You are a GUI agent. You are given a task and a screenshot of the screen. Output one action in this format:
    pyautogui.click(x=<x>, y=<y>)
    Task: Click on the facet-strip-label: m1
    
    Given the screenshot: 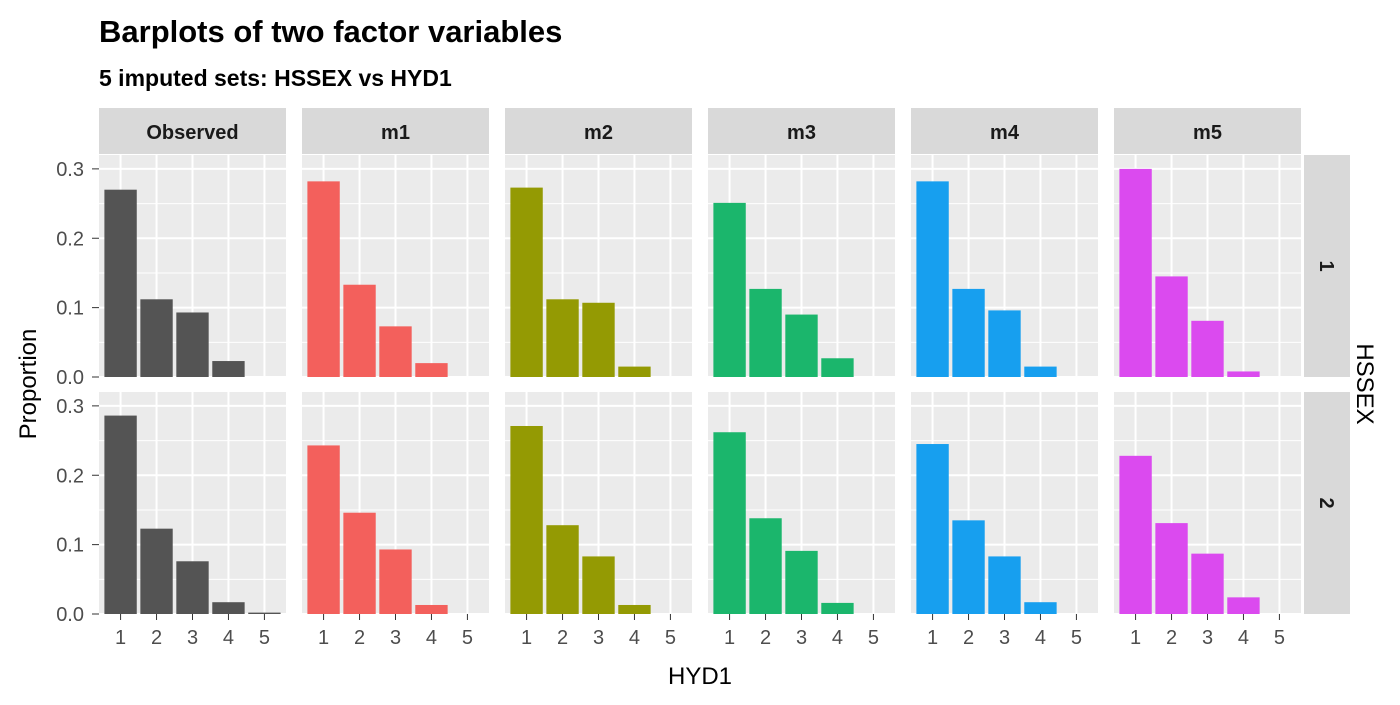 What is the action you would take?
    pyautogui.click(x=395, y=133)
    